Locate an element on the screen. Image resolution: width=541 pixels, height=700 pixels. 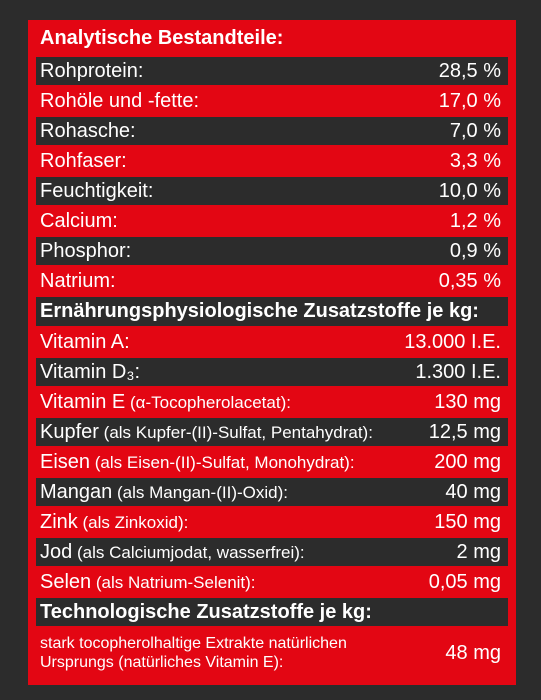
nutritional-row: Zink (als Zinkoxid): 150 mg is located at coordinates (272, 522).